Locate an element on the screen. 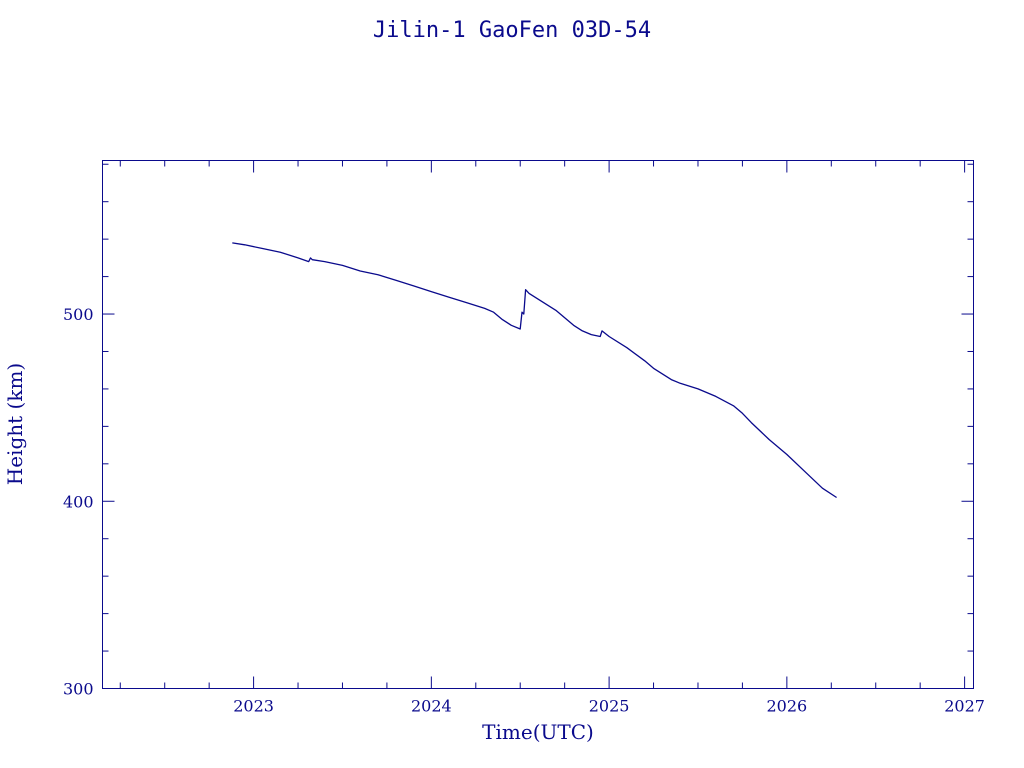  y-tick-labels: 300 400 500 is located at coordinates (78, 501).